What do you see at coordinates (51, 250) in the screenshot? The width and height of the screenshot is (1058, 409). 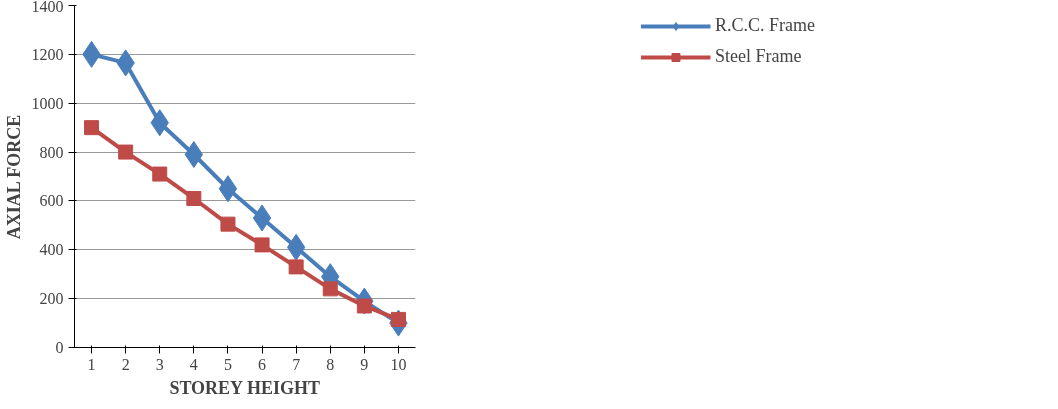 I see `y-tick-label: 400` at bounding box center [51, 250].